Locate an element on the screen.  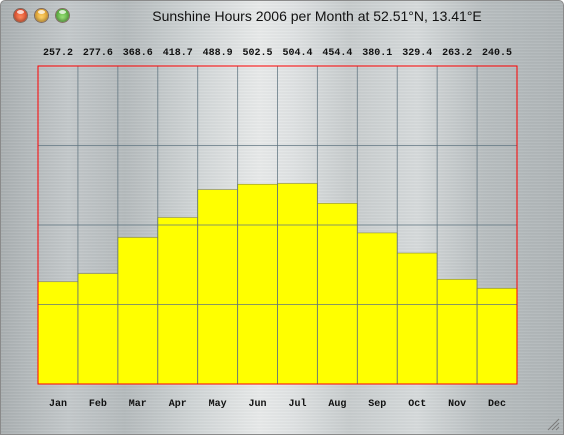
x-tick-label-jun: Jun is located at coordinates (258, 404).